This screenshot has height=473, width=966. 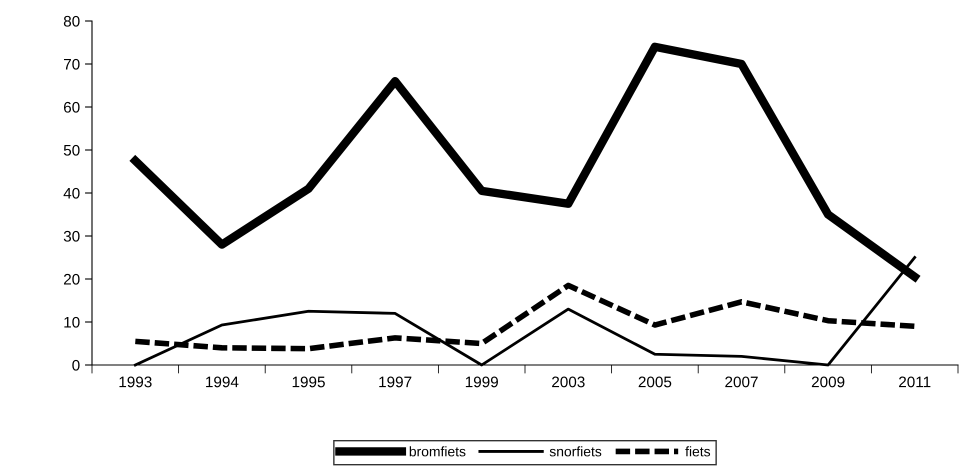 I want to click on x-tick-label: 1995, so click(x=308, y=382).